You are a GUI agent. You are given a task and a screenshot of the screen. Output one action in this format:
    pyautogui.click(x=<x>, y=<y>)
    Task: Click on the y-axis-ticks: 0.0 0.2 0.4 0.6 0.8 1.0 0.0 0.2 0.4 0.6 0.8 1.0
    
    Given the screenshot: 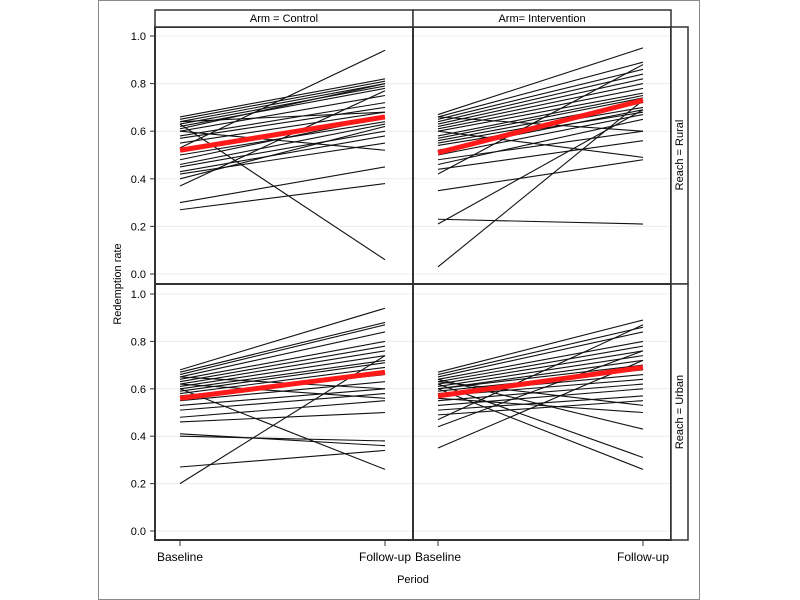 What is the action you would take?
    pyautogui.click(x=143, y=284)
    